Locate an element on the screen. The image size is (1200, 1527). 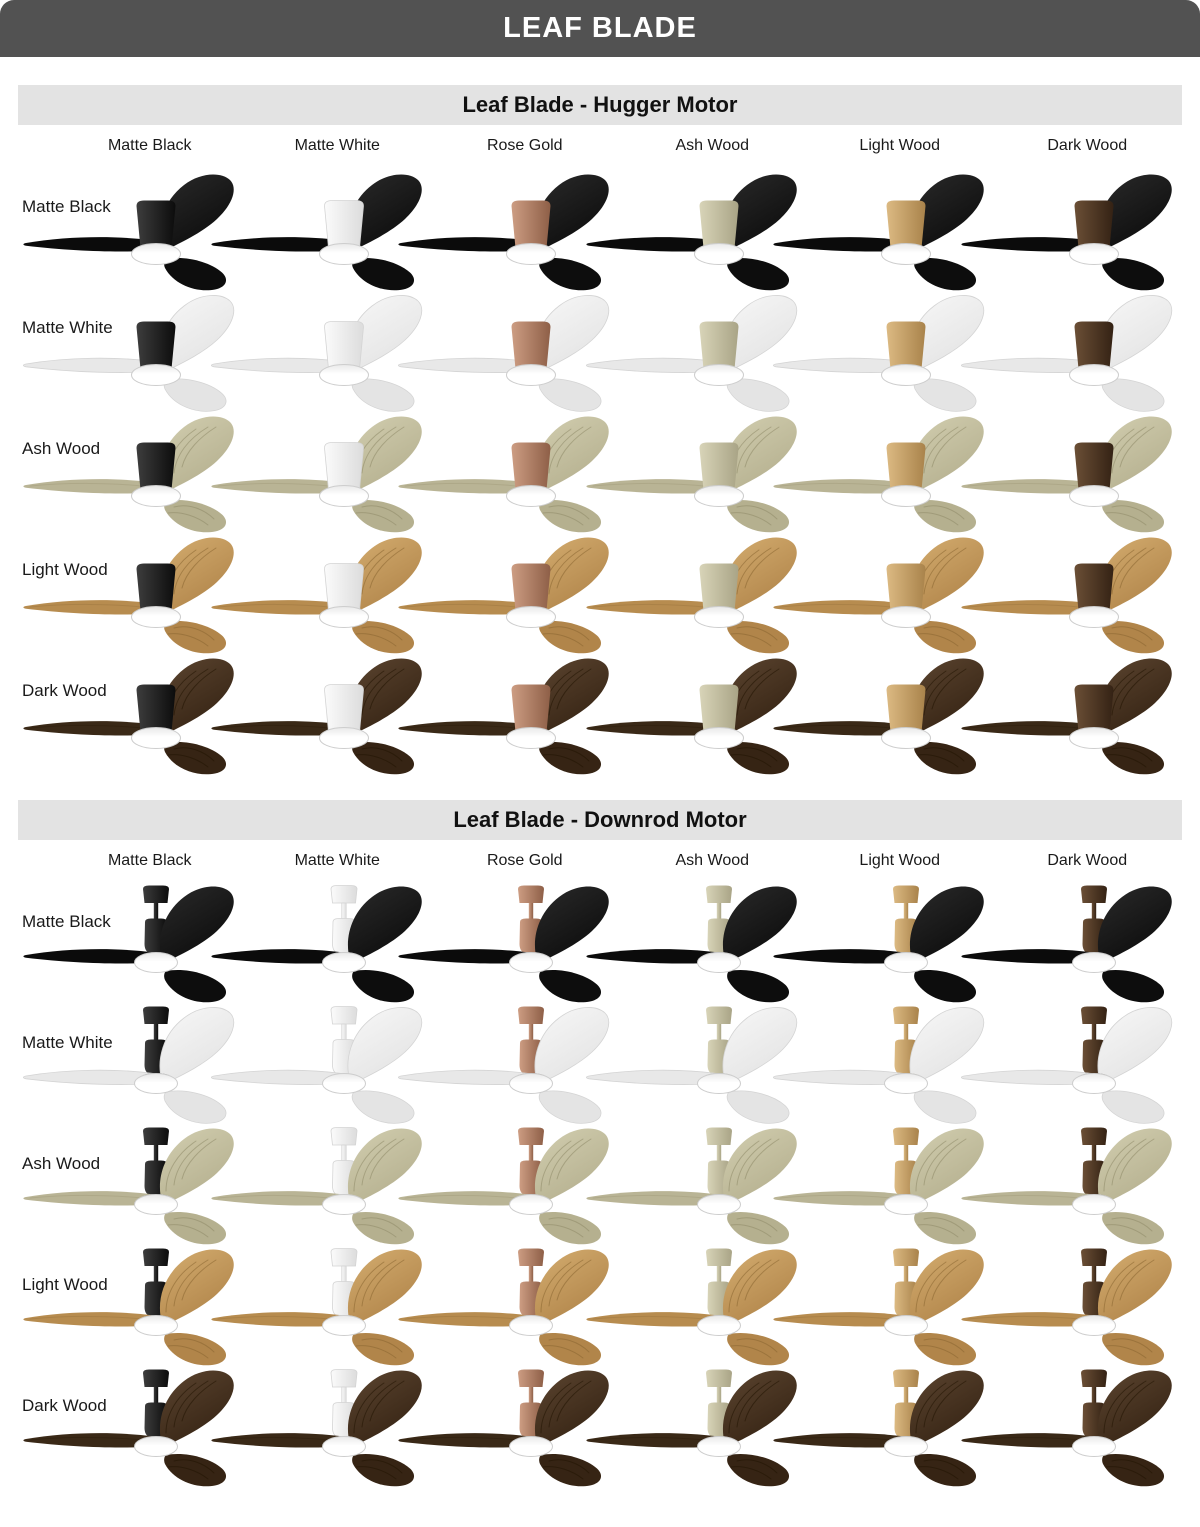
fan-cells is located at coordinates (611, 937).